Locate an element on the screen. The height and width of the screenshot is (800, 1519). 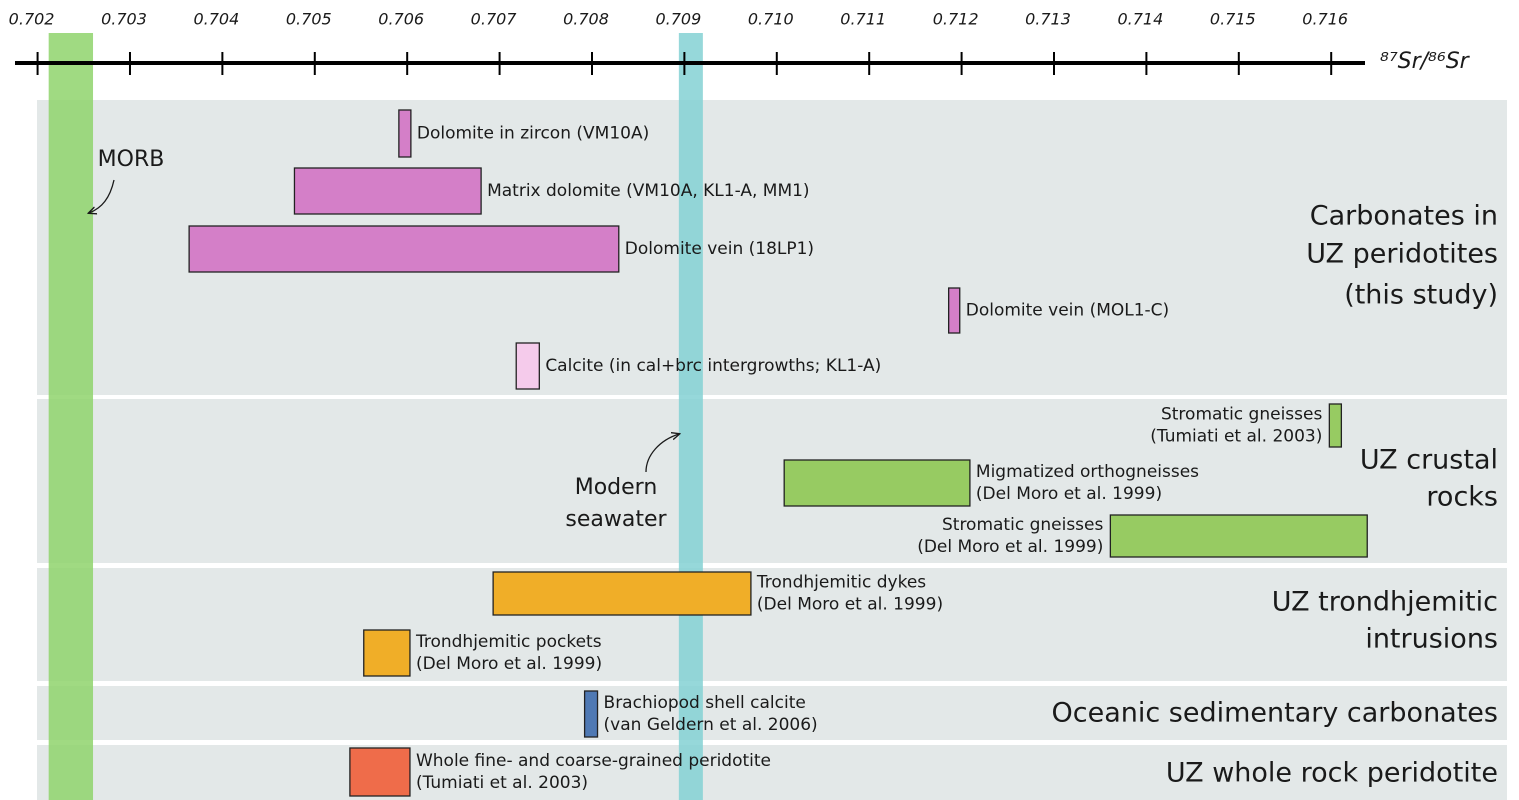
group-label: UZ trondhjemitic is located at coordinates (1385, 602).